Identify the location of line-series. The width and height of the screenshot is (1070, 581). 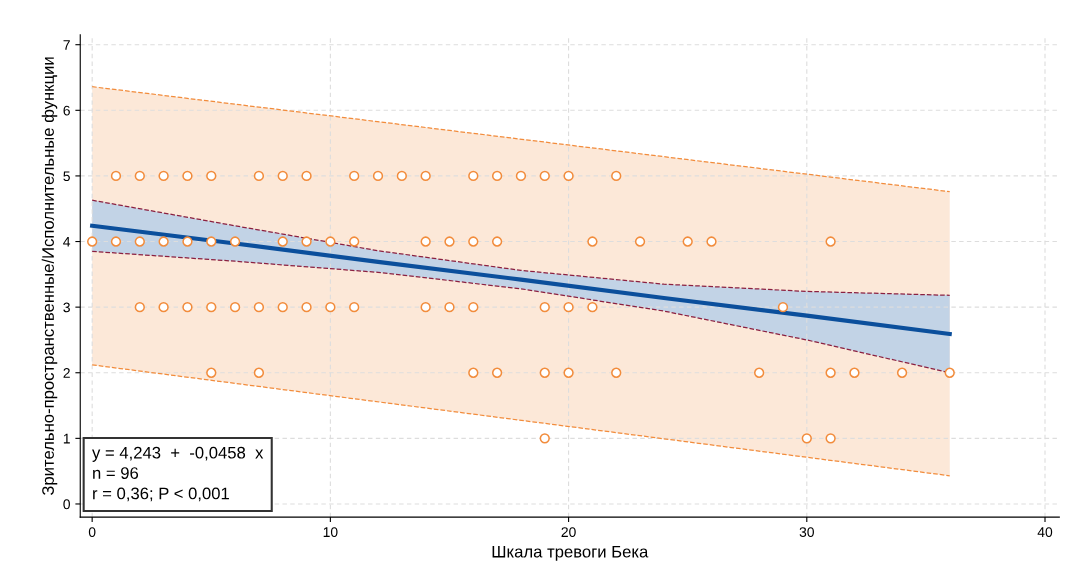
(521, 247).